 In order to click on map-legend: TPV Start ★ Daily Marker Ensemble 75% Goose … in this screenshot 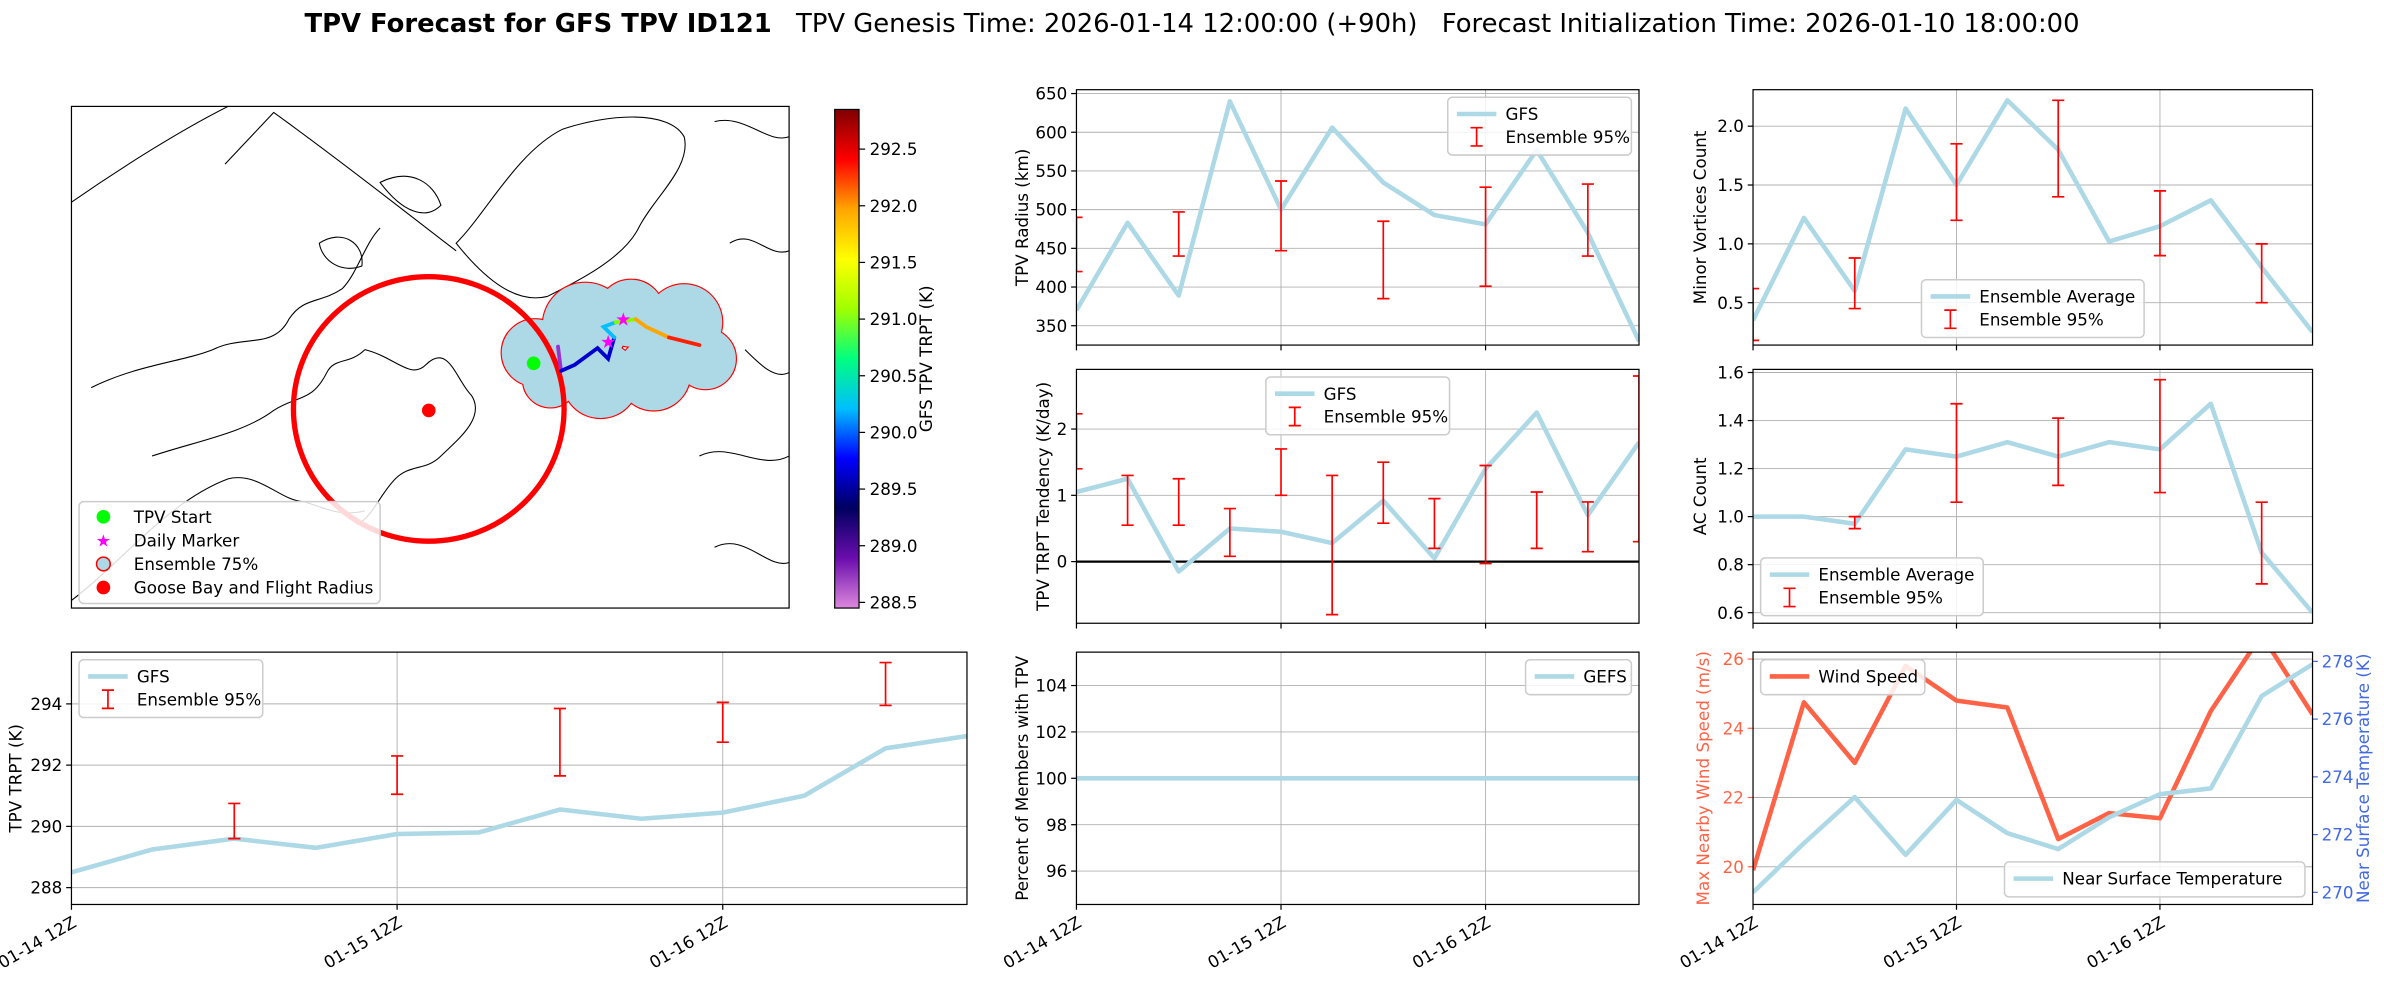, I will do `click(229, 552)`.